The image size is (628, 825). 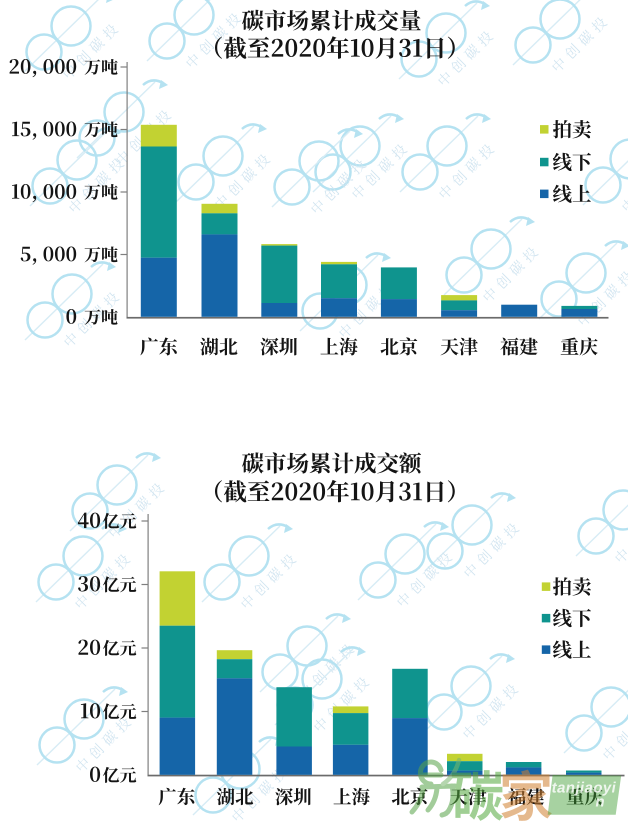 What do you see at coordinates (600, 802) in the screenshot?
I see `svg-text: n` at bounding box center [600, 802].